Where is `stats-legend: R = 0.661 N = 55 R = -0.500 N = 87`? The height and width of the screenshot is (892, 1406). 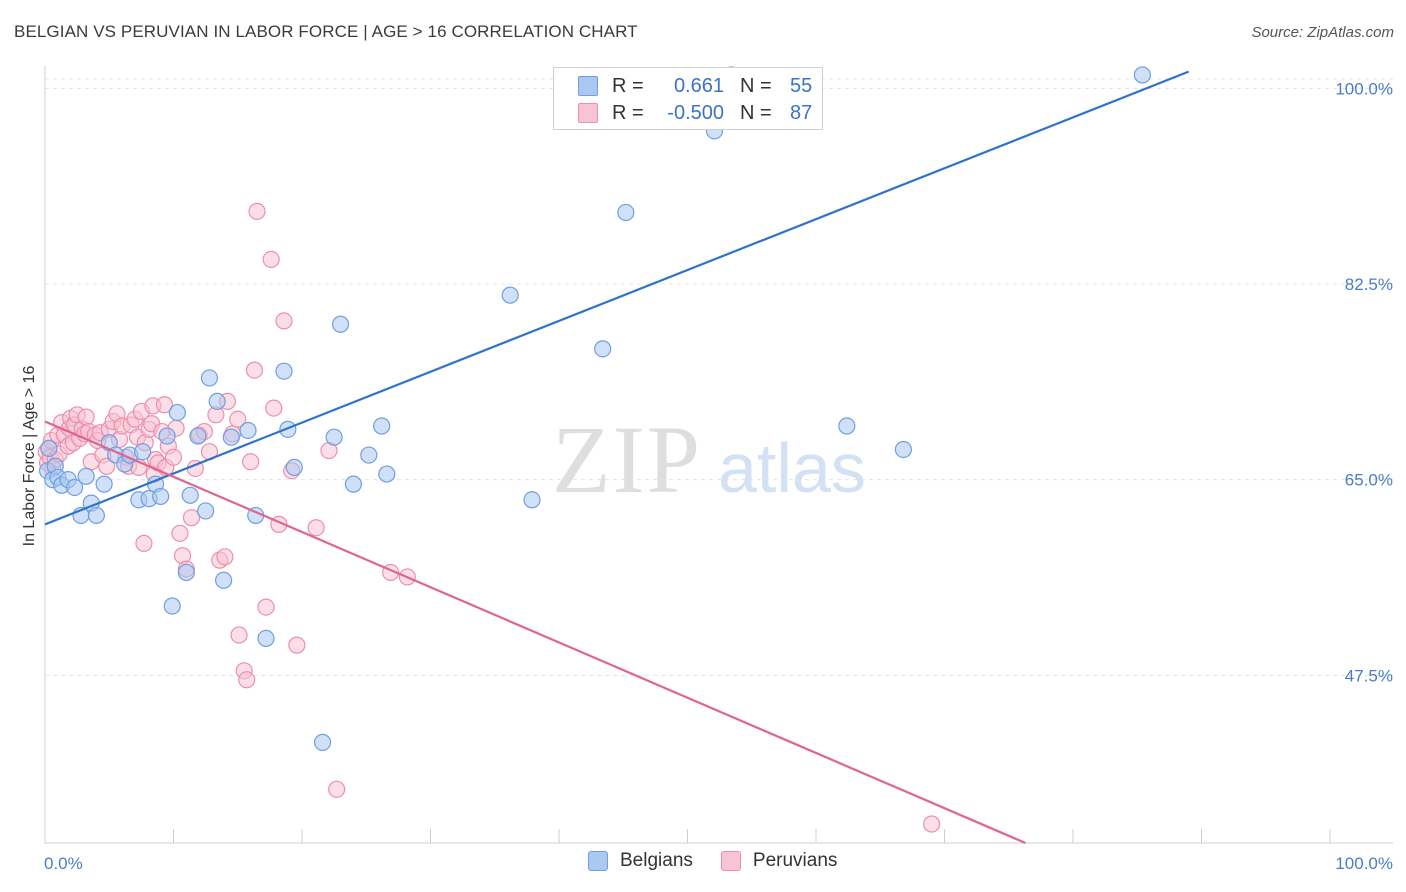 stats-legend: R = 0.661 N = 55 R = -0.500 N = 87 is located at coordinates (688, 98).